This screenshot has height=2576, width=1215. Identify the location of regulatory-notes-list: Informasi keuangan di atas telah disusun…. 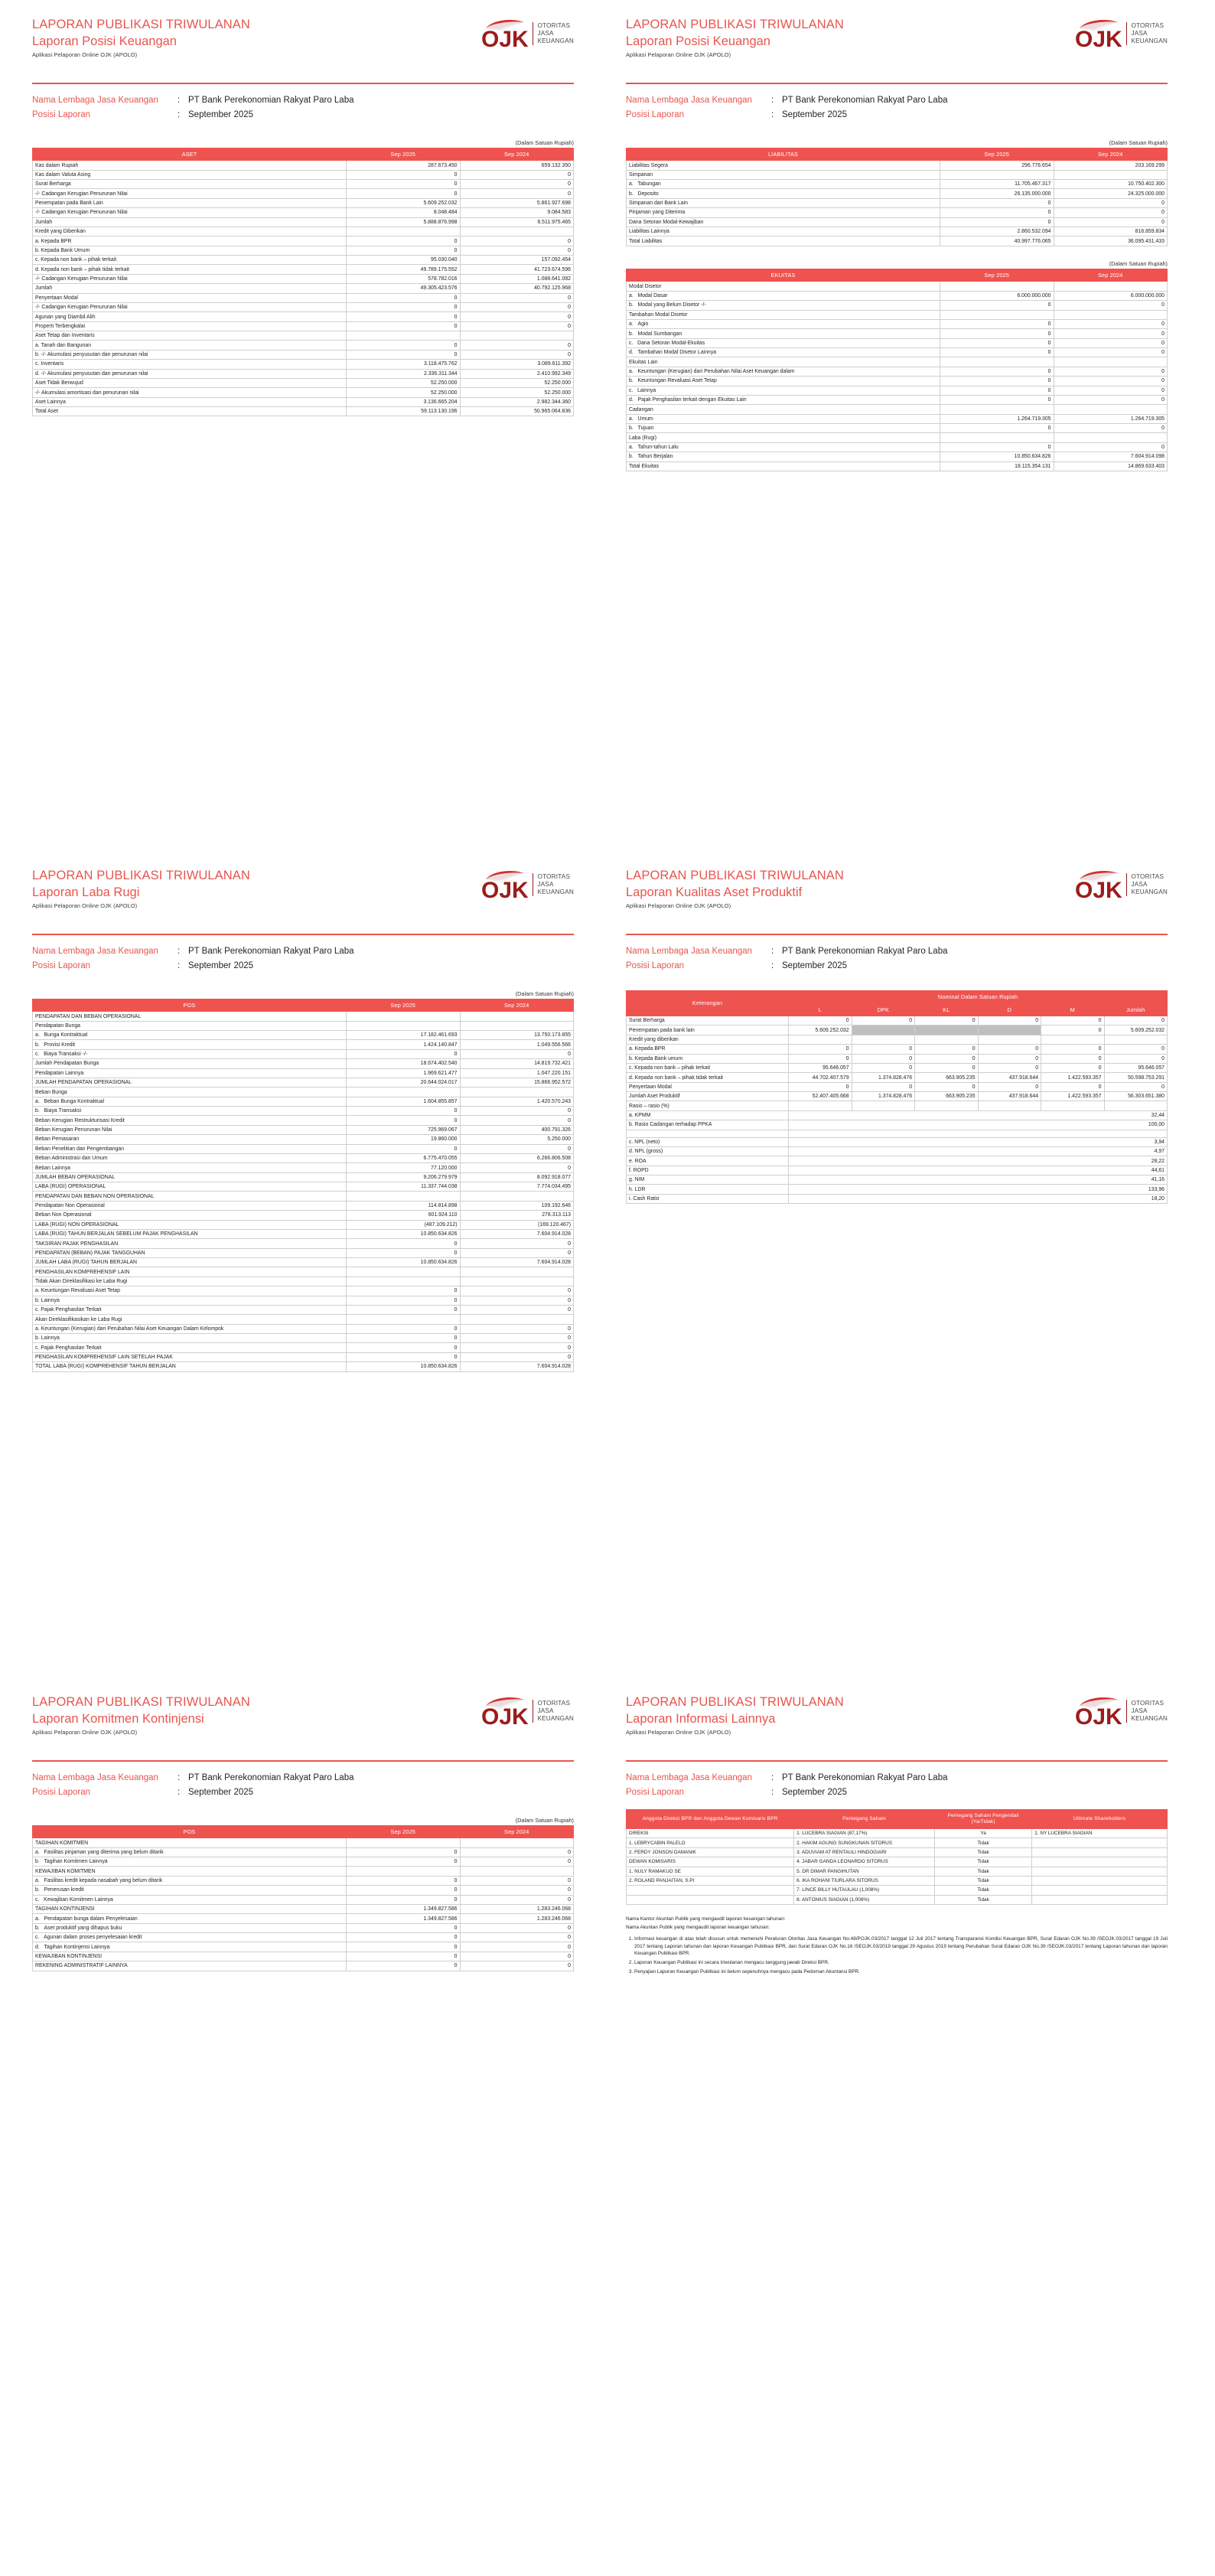
(901, 1955).